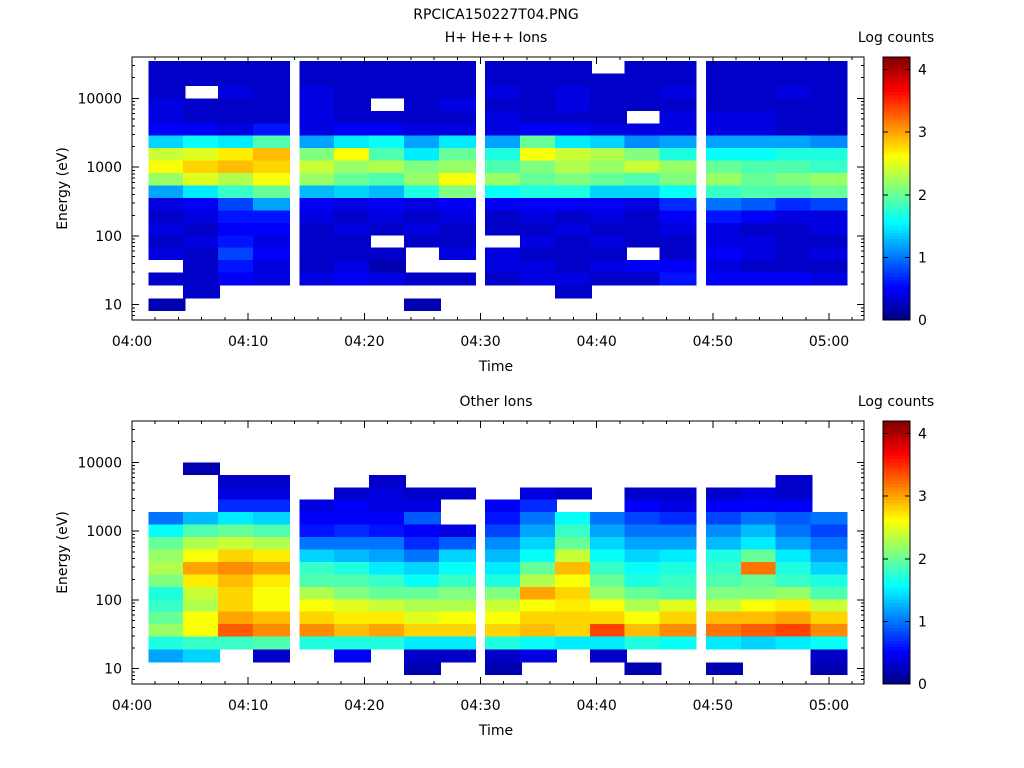  What do you see at coordinates (496, 38) in the screenshot?
I see `panel-title: H+ He++ Ions` at bounding box center [496, 38].